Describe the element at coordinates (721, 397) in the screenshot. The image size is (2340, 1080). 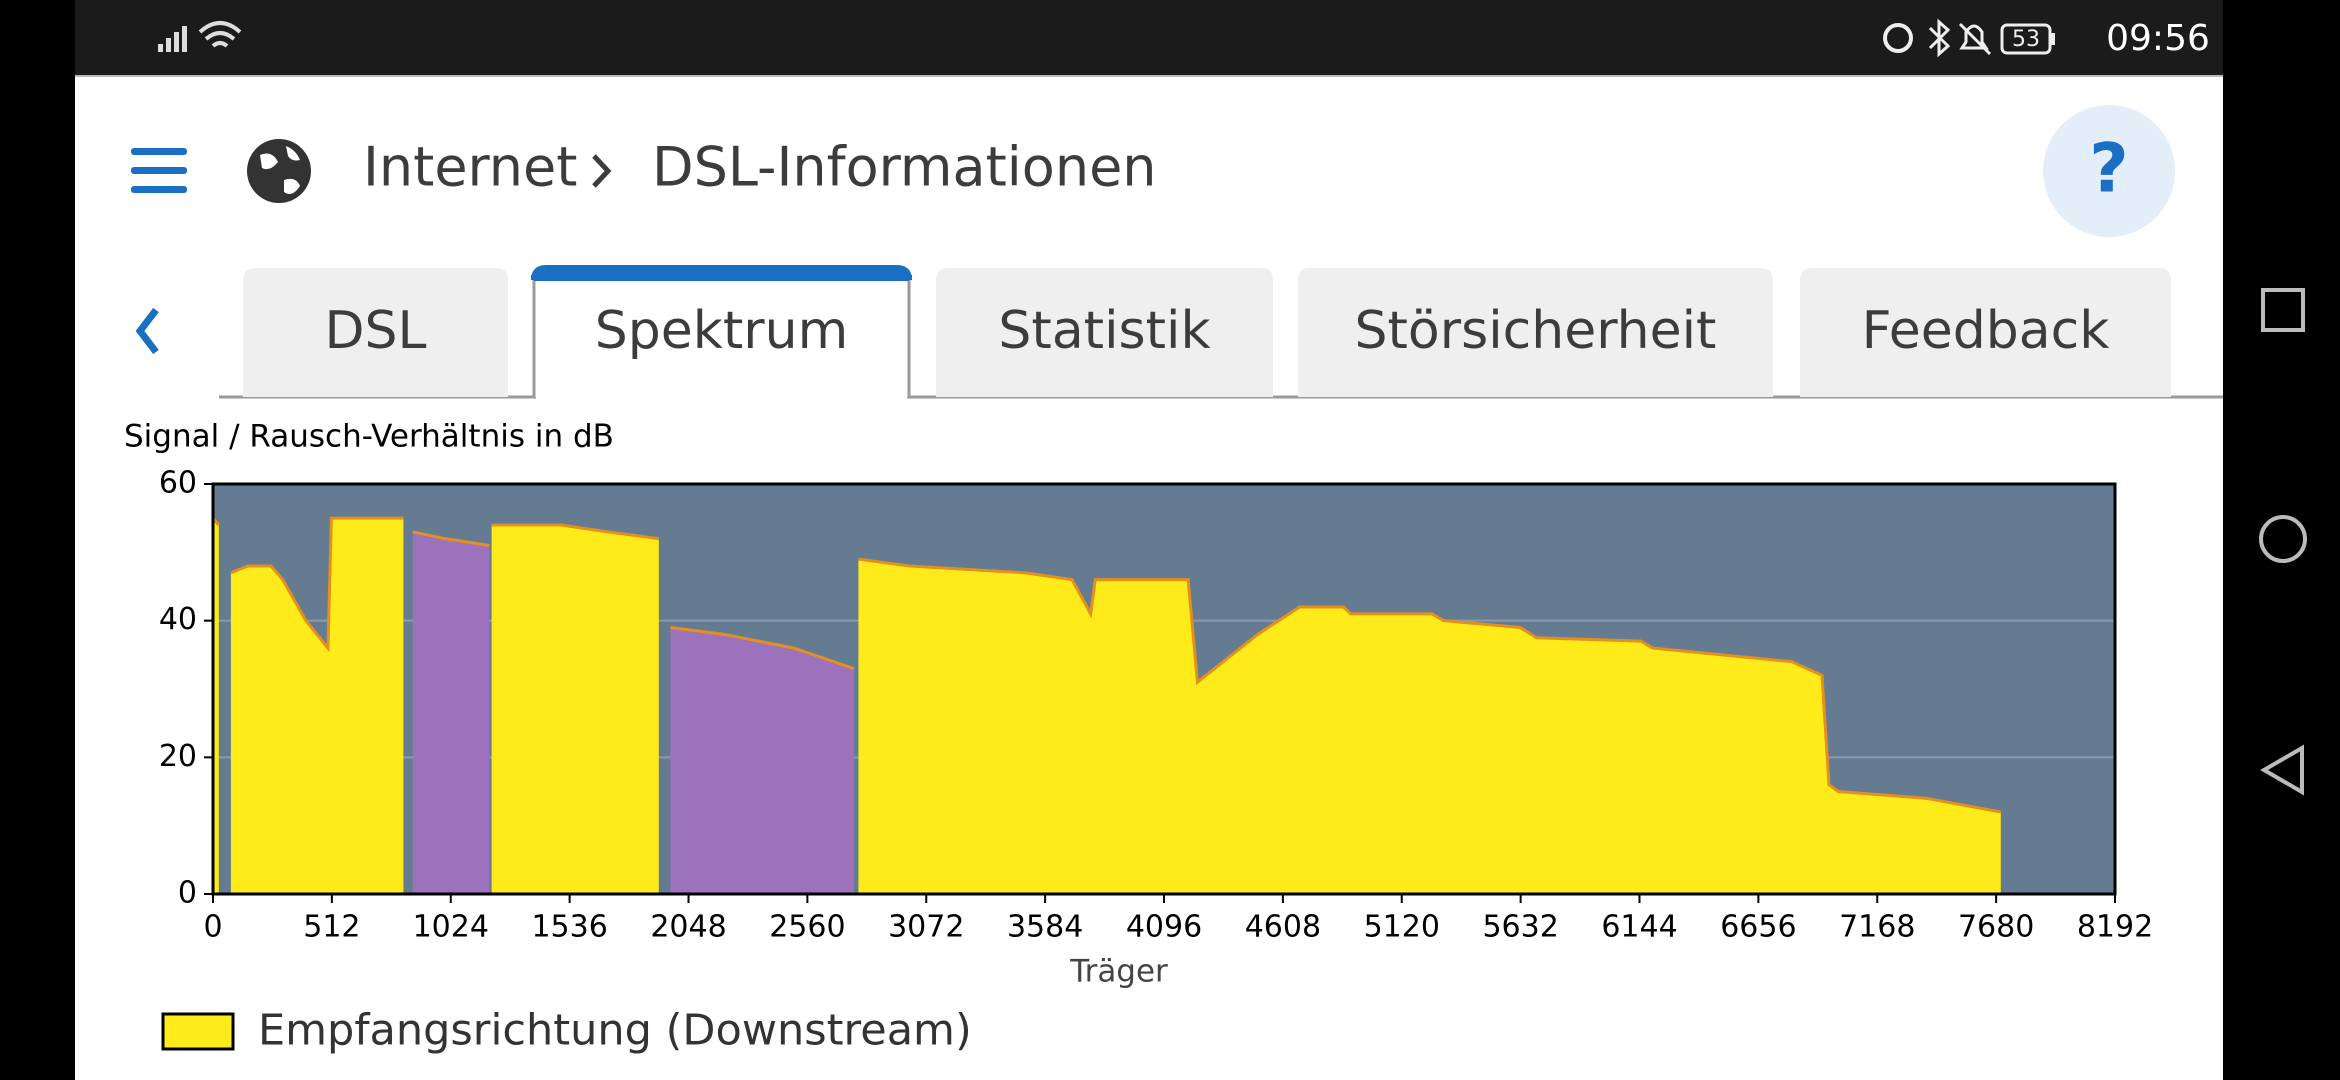
I see `tab-gap` at that location.